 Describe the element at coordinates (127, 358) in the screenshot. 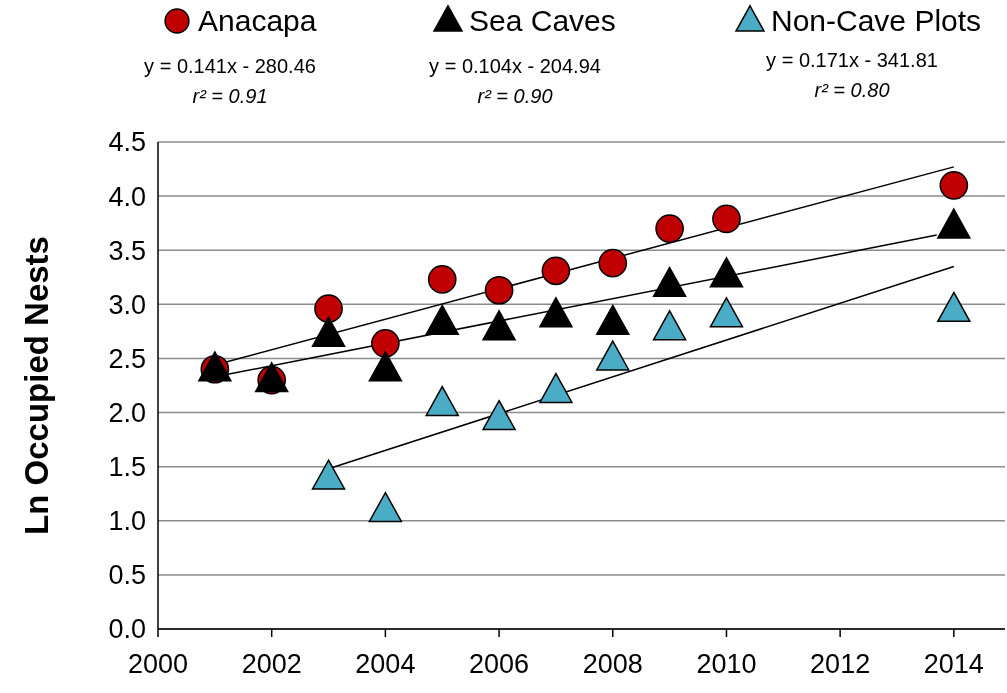

I see `y-tick-label: 2.5` at that location.